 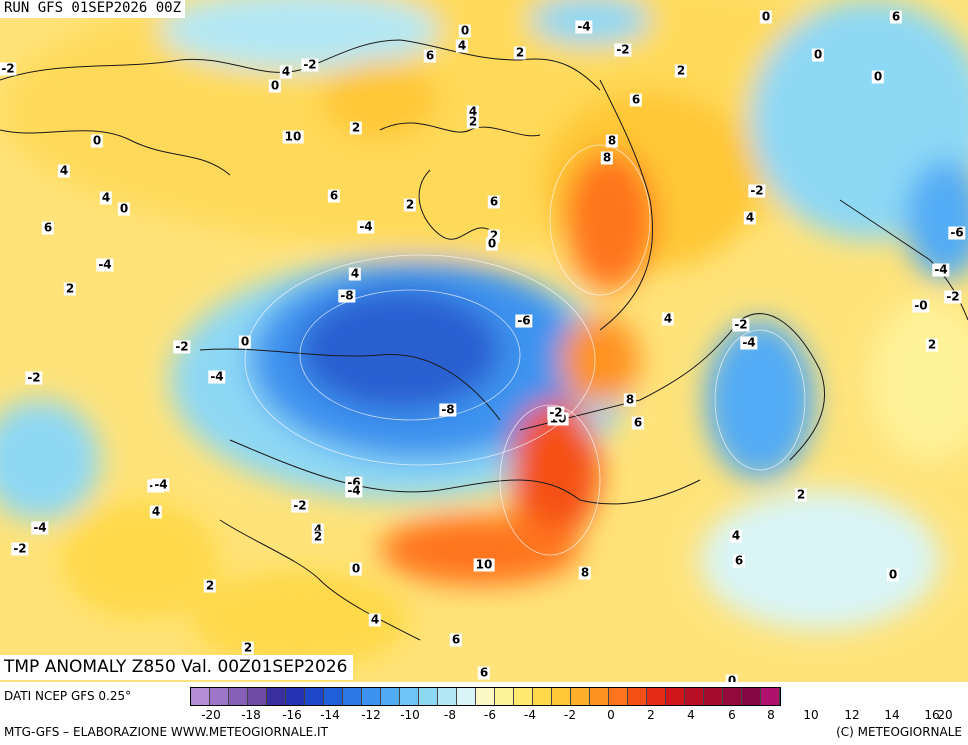 What do you see at coordinates (852, 715) in the screenshot?
I see `colorbar-tick-label: 12` at bounding box center [852, 715].